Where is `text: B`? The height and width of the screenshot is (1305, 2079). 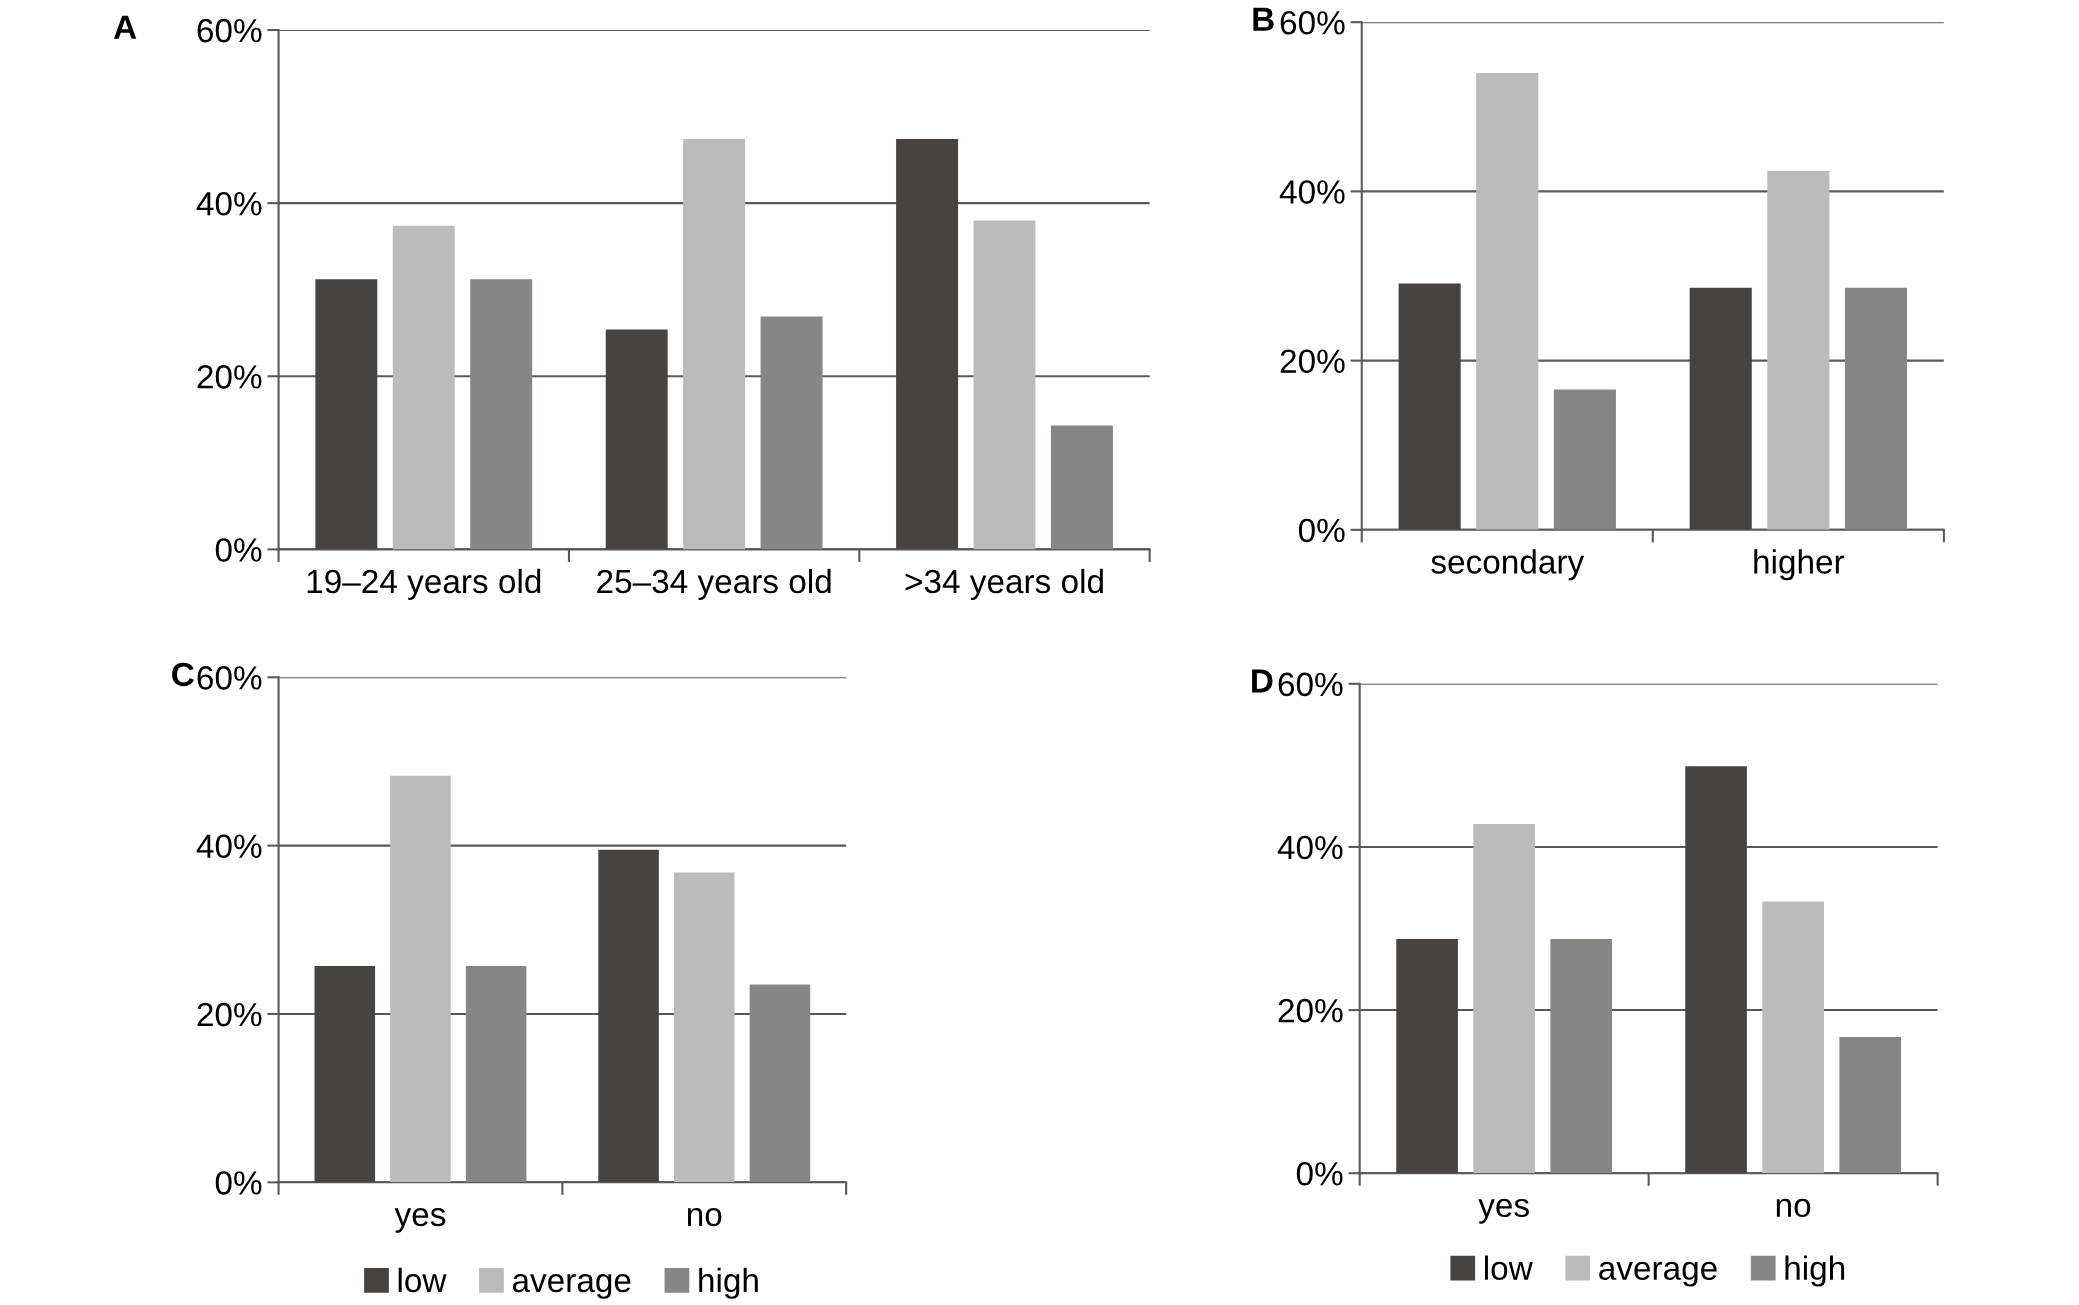 text: B is located at coordinates (1263, 19).